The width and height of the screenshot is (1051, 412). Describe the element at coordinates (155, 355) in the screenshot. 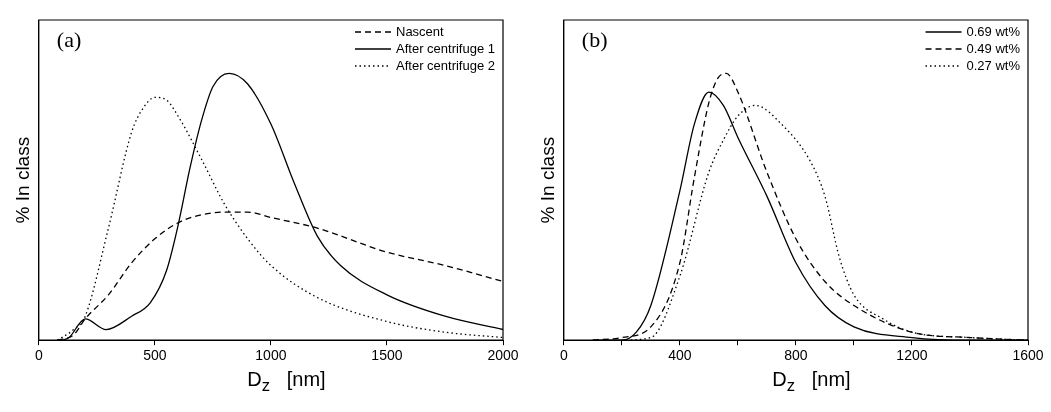

I see `x-tick-label: 500` at that location.